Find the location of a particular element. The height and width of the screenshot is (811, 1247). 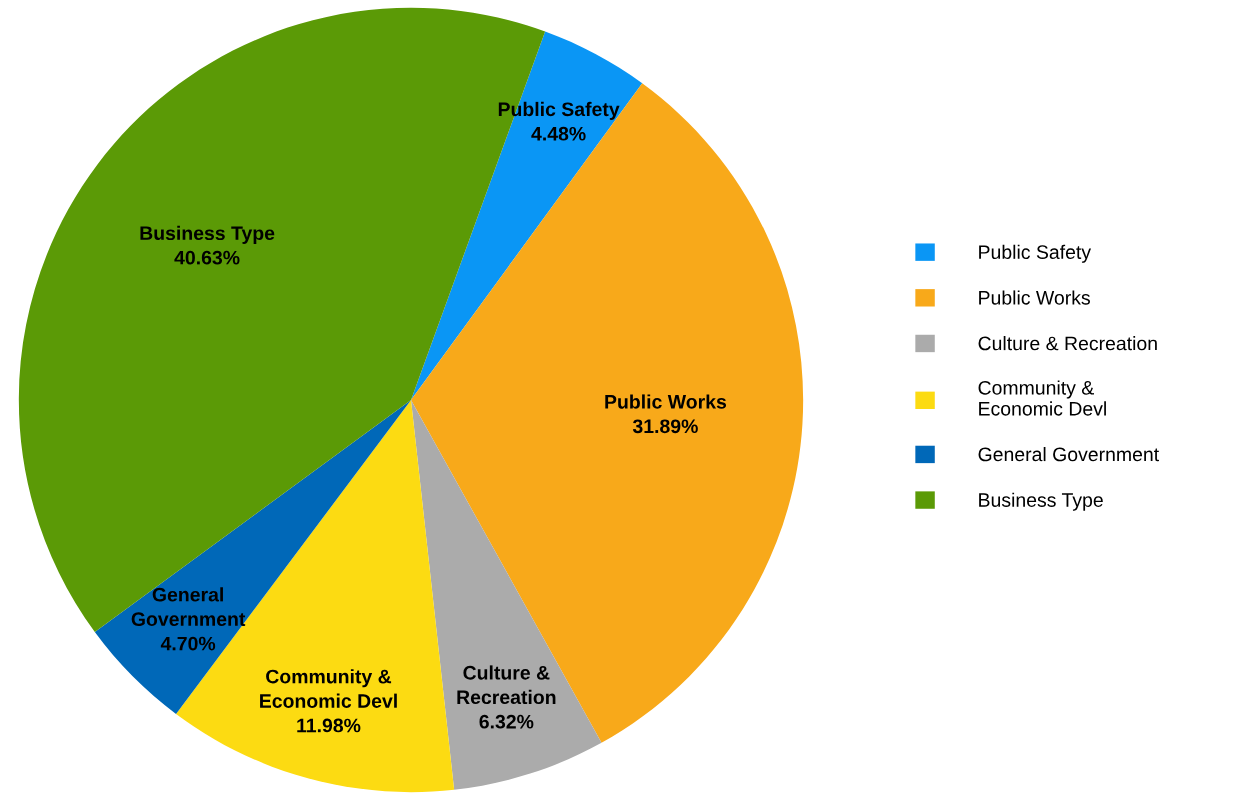

data-label: 4.70% is located at coordinates (188, 643).